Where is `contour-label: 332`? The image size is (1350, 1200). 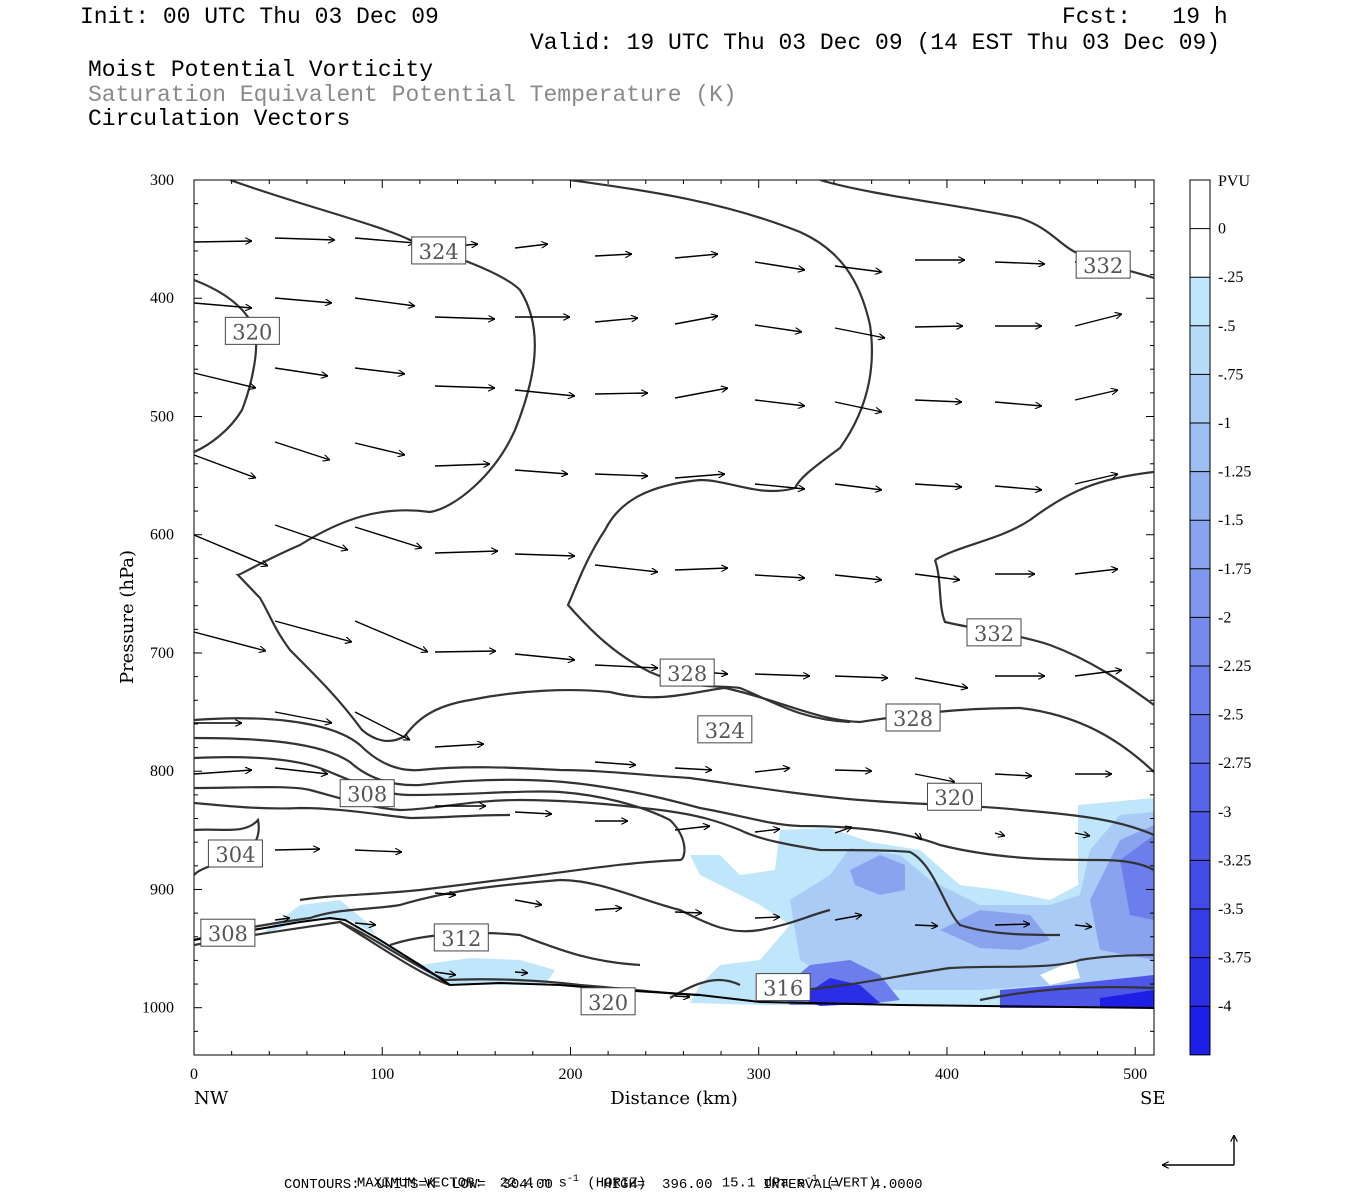 contour-label: 332 is located at coordinates (994, 632).